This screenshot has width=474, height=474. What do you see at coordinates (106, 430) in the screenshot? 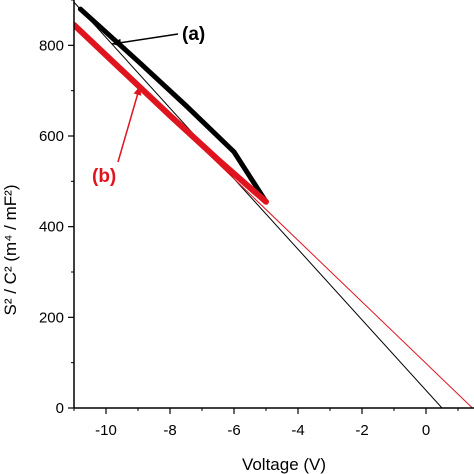
I see `x-tick-label: -10` at bounding box center [106, 430].